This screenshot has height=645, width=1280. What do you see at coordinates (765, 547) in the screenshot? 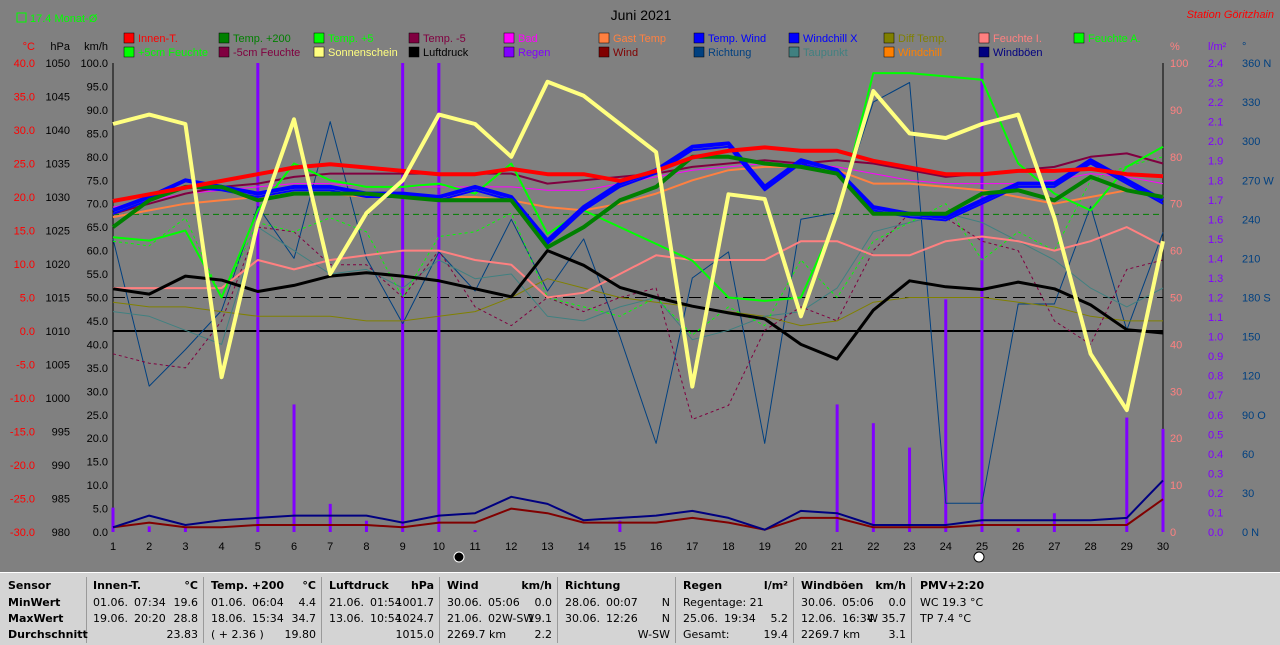
I see `tick-label-day: 19` at bounding box center [765, 547].